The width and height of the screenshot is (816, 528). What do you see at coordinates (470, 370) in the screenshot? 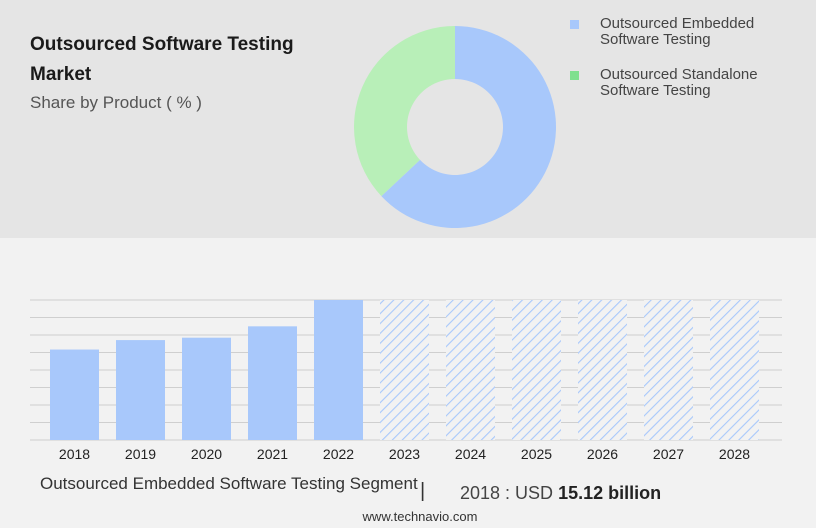
I see `bar-forecast-2024` at bounding box center [470, 370].